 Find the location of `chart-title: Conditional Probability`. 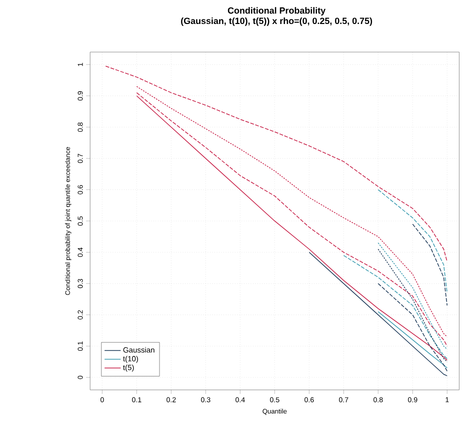

chart-title: Conditional Probability is located at coordinates (277, 11).